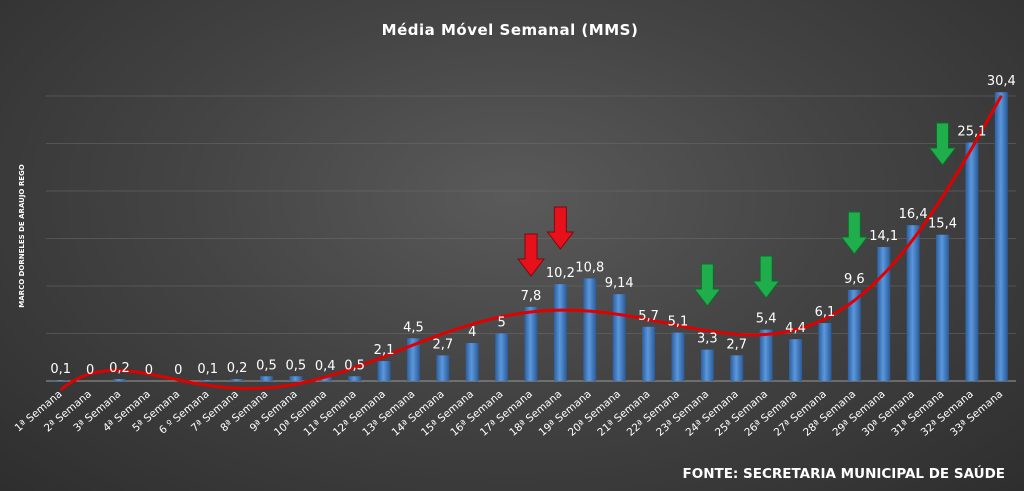 The image size is (1024, 491). Describe the element at coordinates (844, 473) in the screenshot. I see `source-note: FONTE: SECRETARIA MUNICIPAL DE SAÚDE` at that location.